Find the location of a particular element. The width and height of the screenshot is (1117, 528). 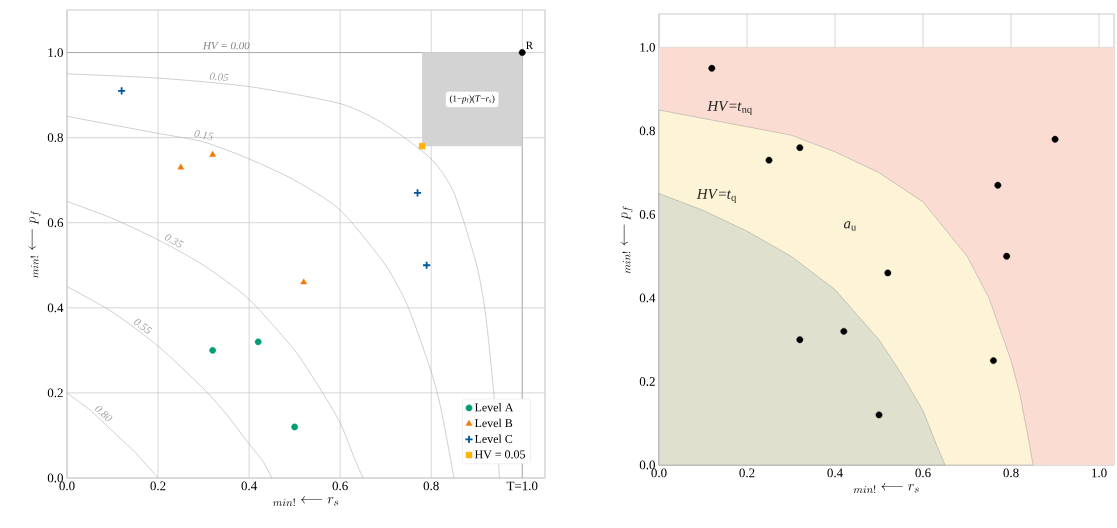

annotation: R is located at coordinates (530, 45).